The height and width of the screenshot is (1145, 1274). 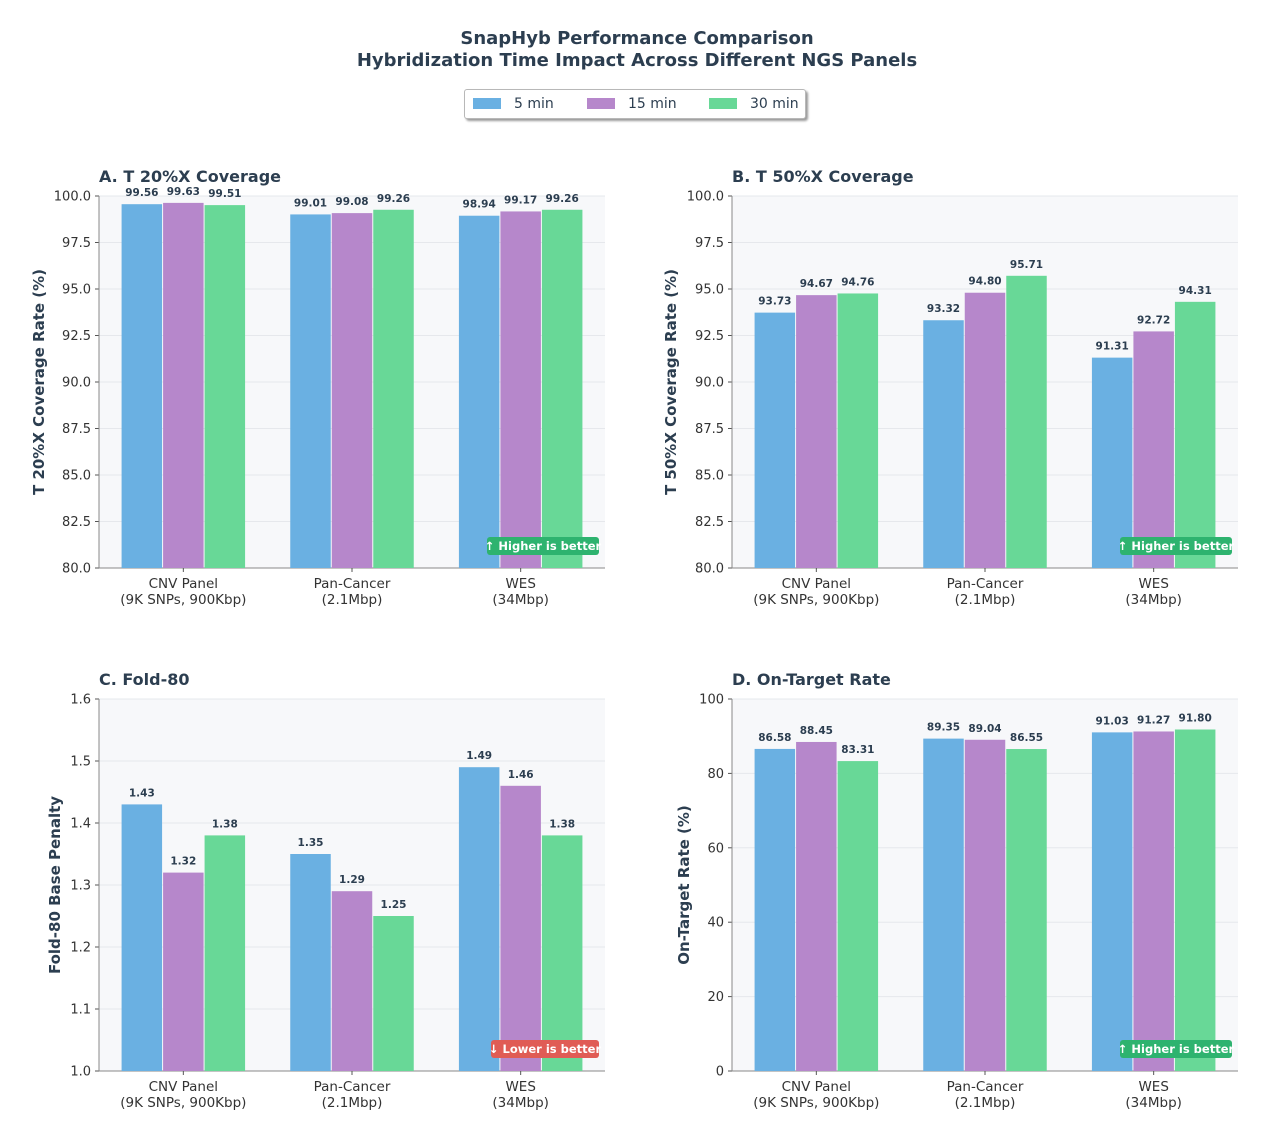 I want to click on bar-30-min-cnv-panel, so click(x=225, y=386).